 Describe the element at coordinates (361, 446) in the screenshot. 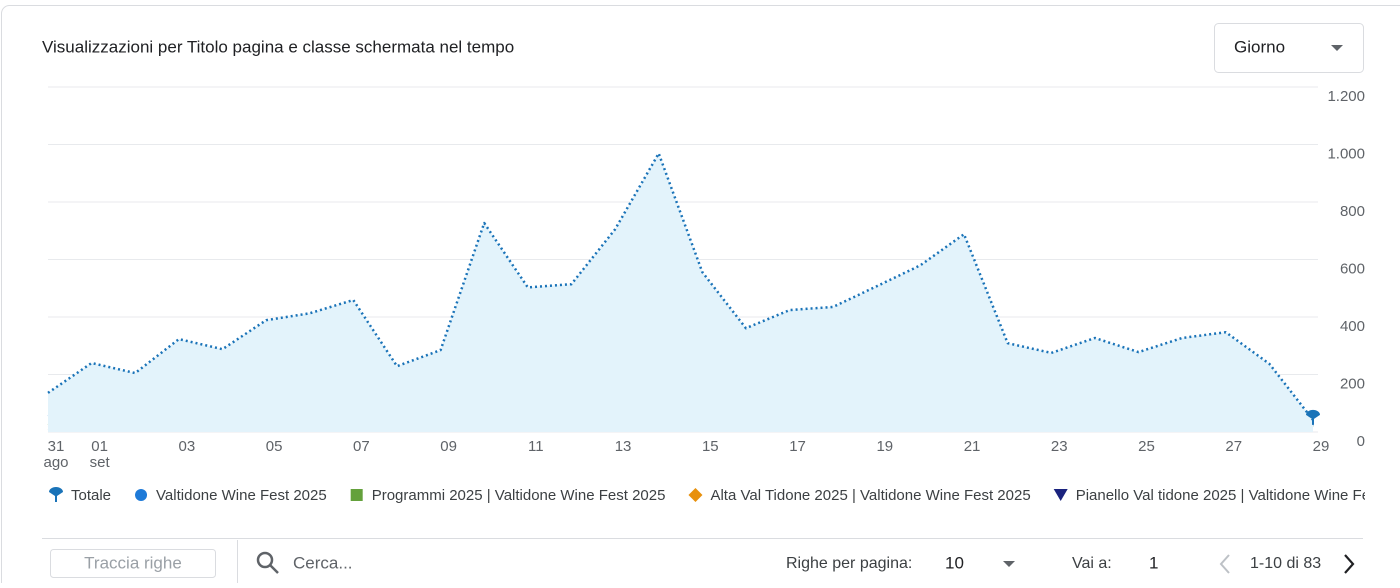

I see `x-tick-label: 07` at that location.